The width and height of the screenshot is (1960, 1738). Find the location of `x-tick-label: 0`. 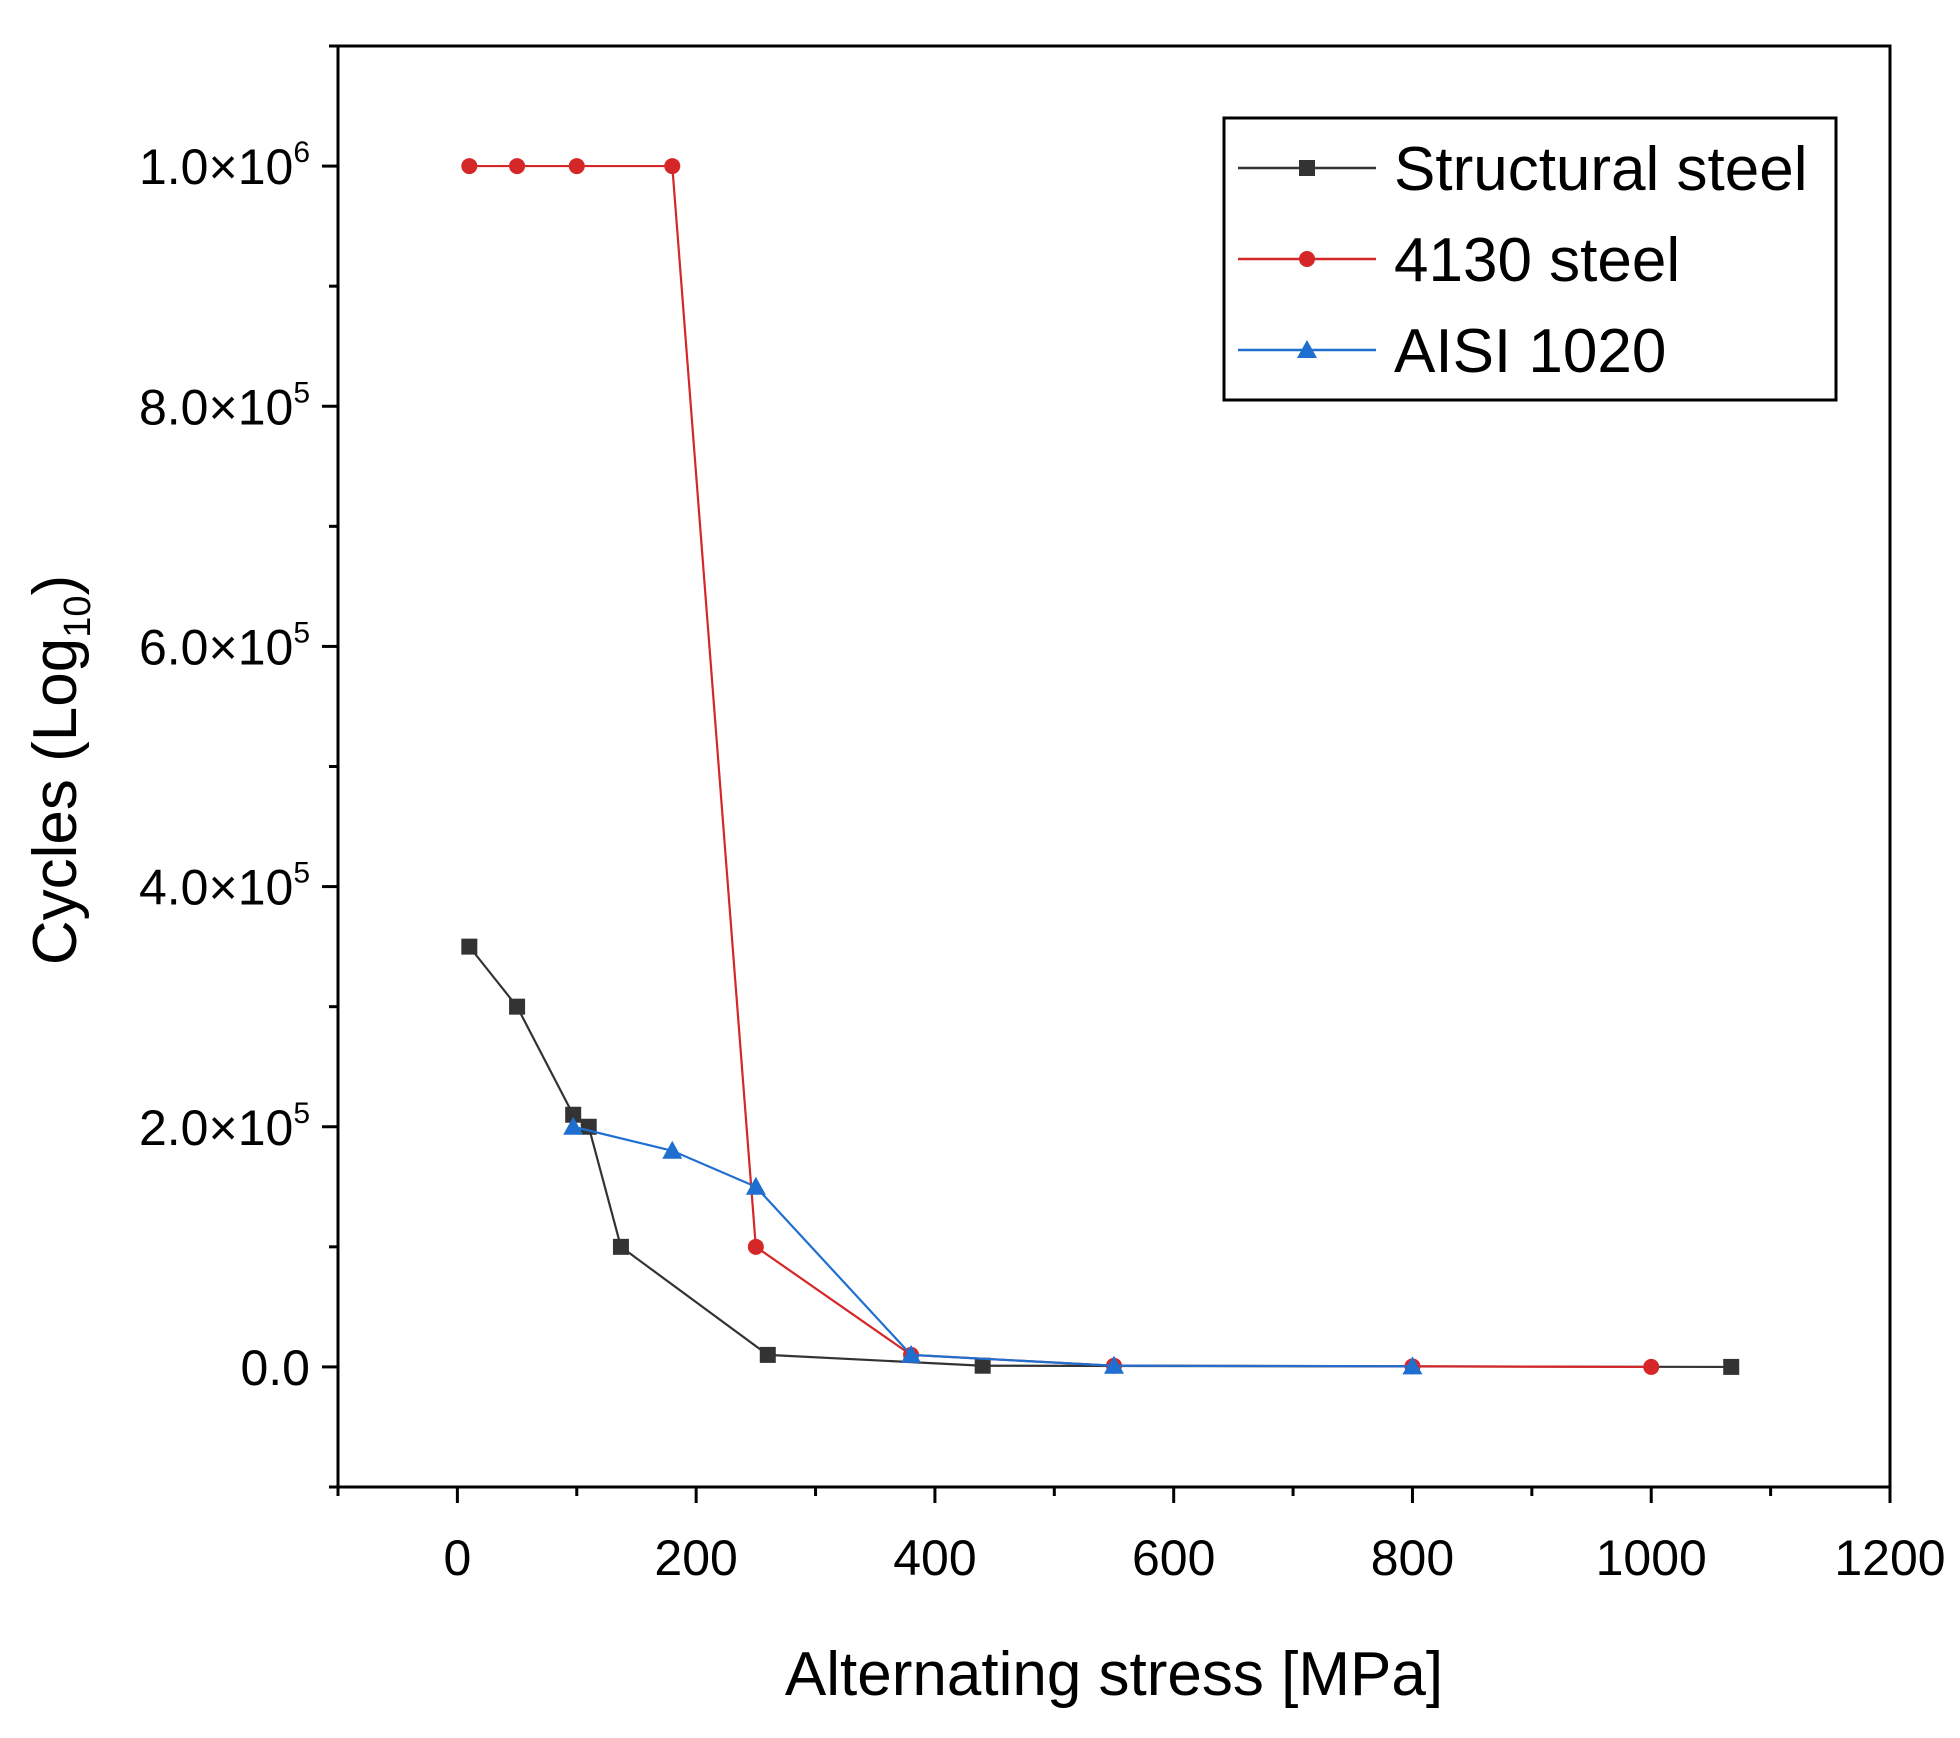

x-tick-label: 0 is located at coordinates (457, 1558).